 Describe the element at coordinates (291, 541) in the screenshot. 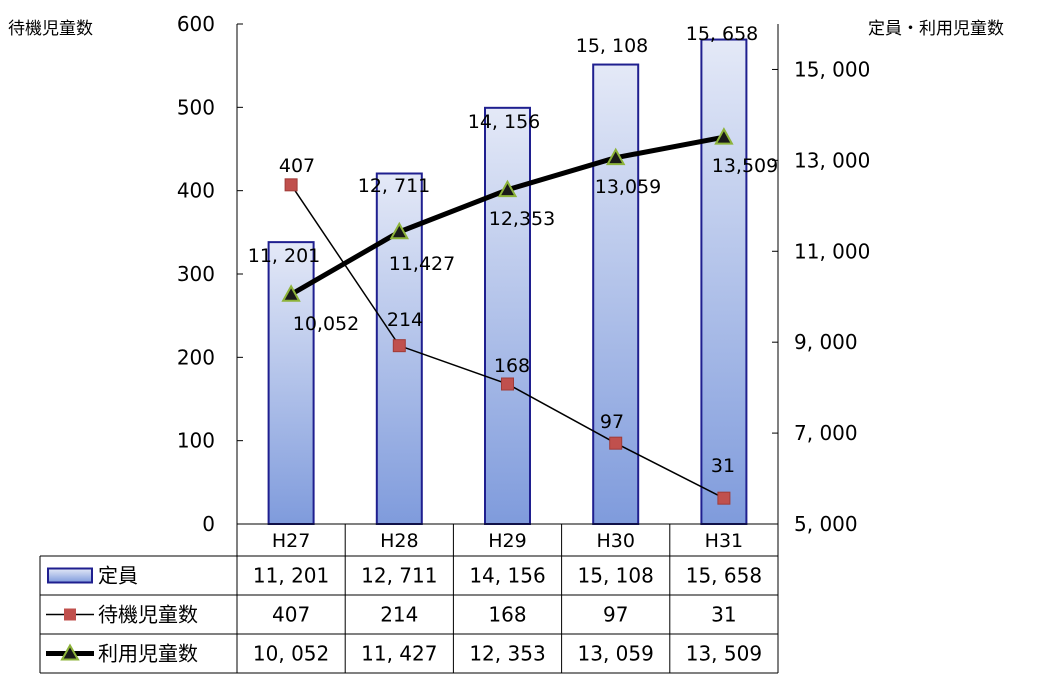

I see `x-axis-tick-label: H27` at that location.